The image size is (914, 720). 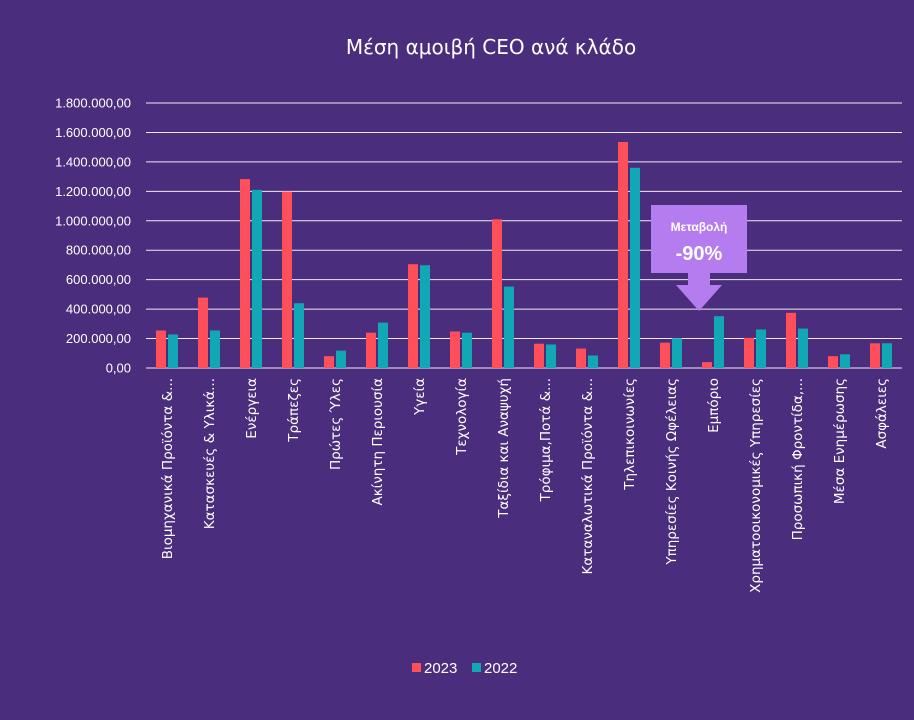 I want to click on x-tick-label: Ταξίδια και Αναψυχή, so click(x=504, y=448).